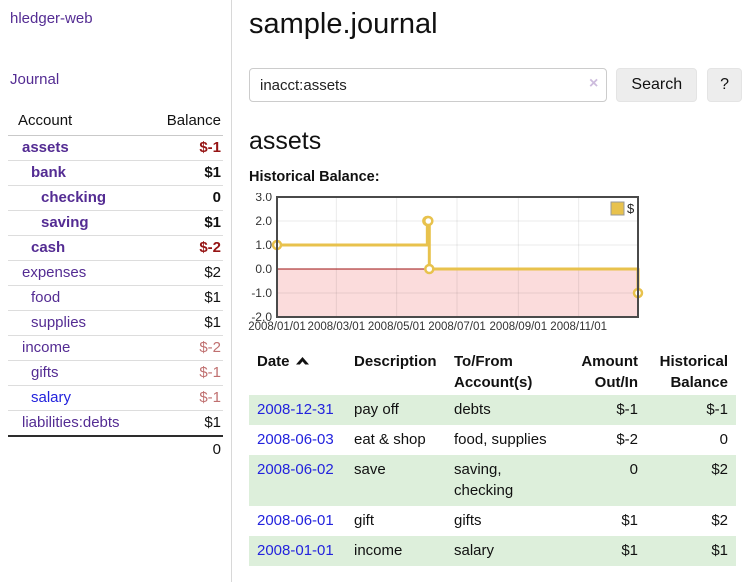 This screenshot has width=742, height=582. I want to click on accounts-header: Account Balance, so click(115, 123).